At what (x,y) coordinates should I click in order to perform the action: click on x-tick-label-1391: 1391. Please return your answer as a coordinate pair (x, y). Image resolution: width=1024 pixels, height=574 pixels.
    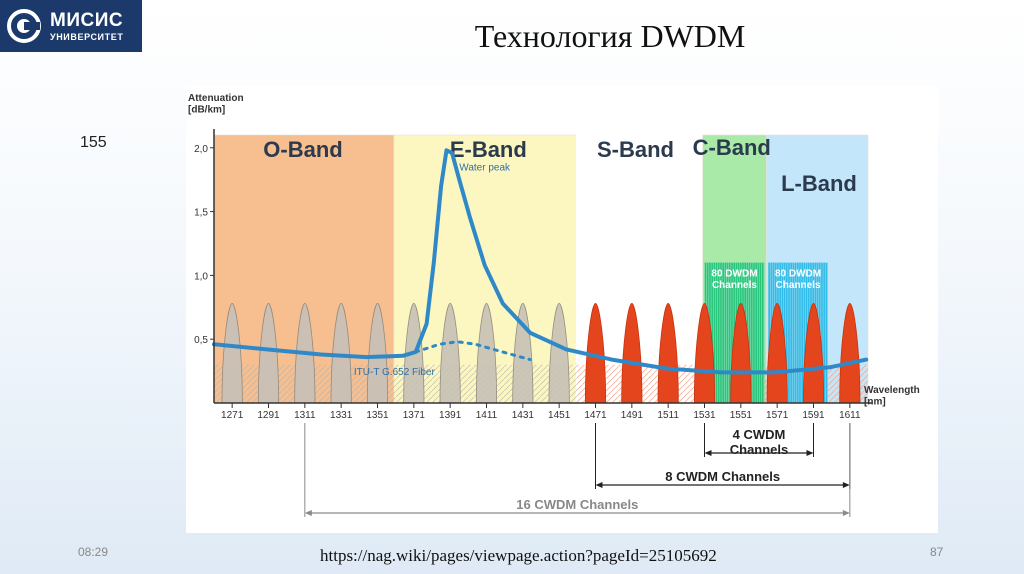
    Looking at the image, I should click on (450, 415).